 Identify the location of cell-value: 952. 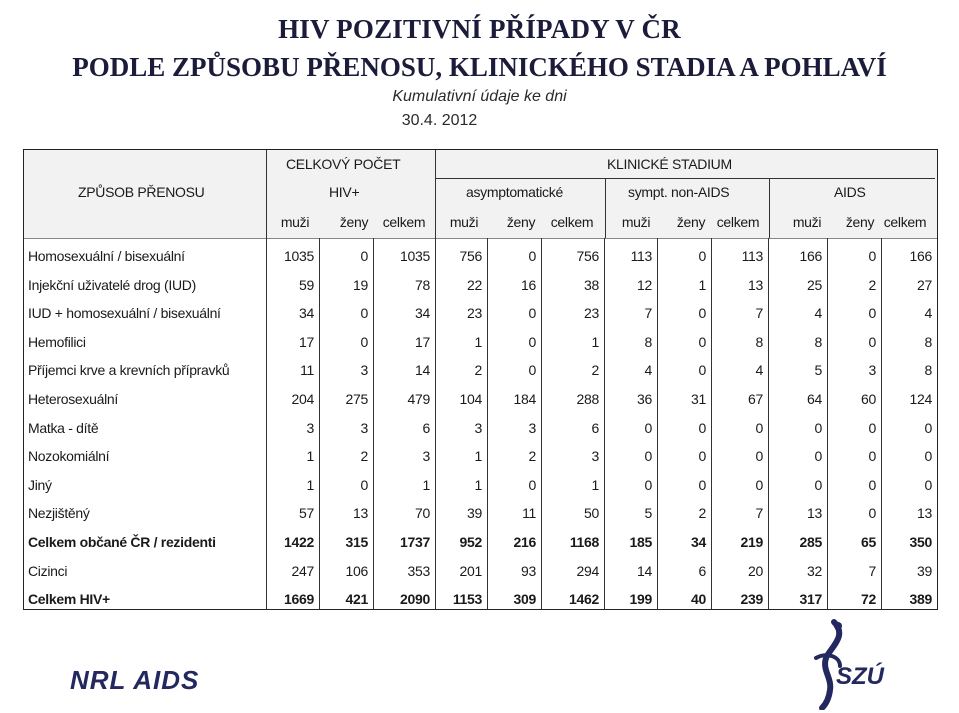
(471, 542).